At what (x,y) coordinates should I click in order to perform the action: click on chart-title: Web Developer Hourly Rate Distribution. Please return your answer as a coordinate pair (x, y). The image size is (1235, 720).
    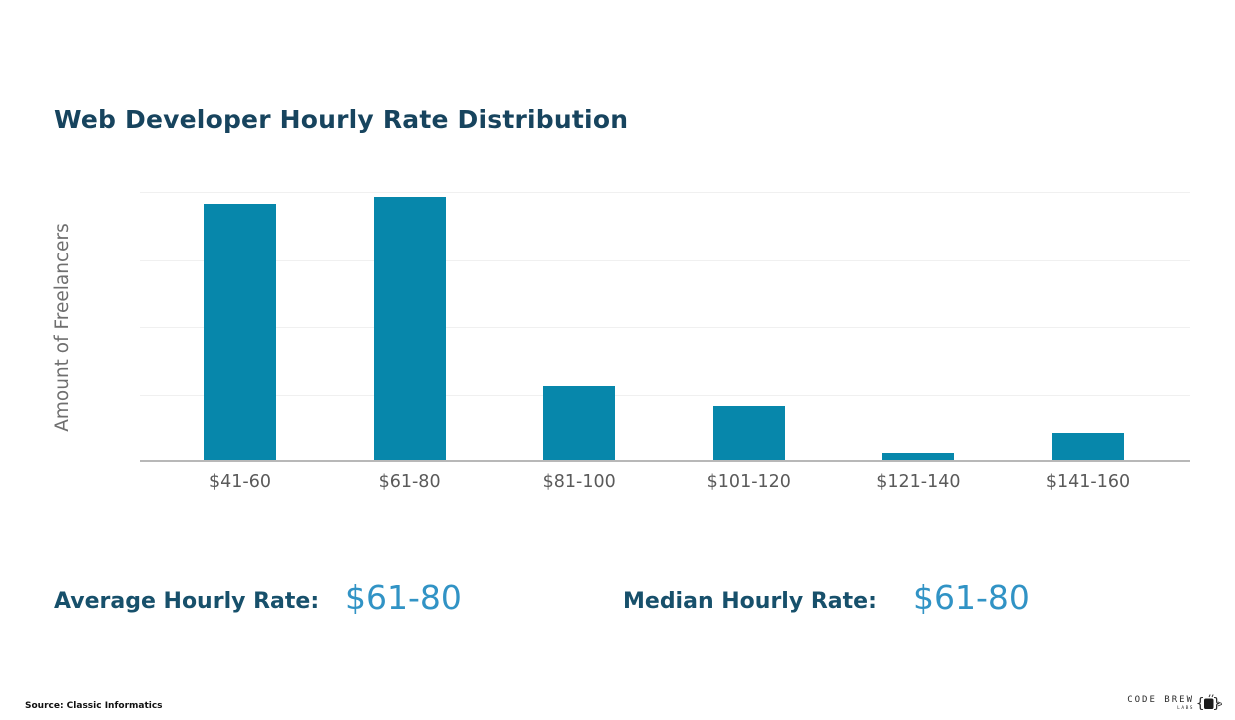
    Looking at the image, I should click on (341, 119).